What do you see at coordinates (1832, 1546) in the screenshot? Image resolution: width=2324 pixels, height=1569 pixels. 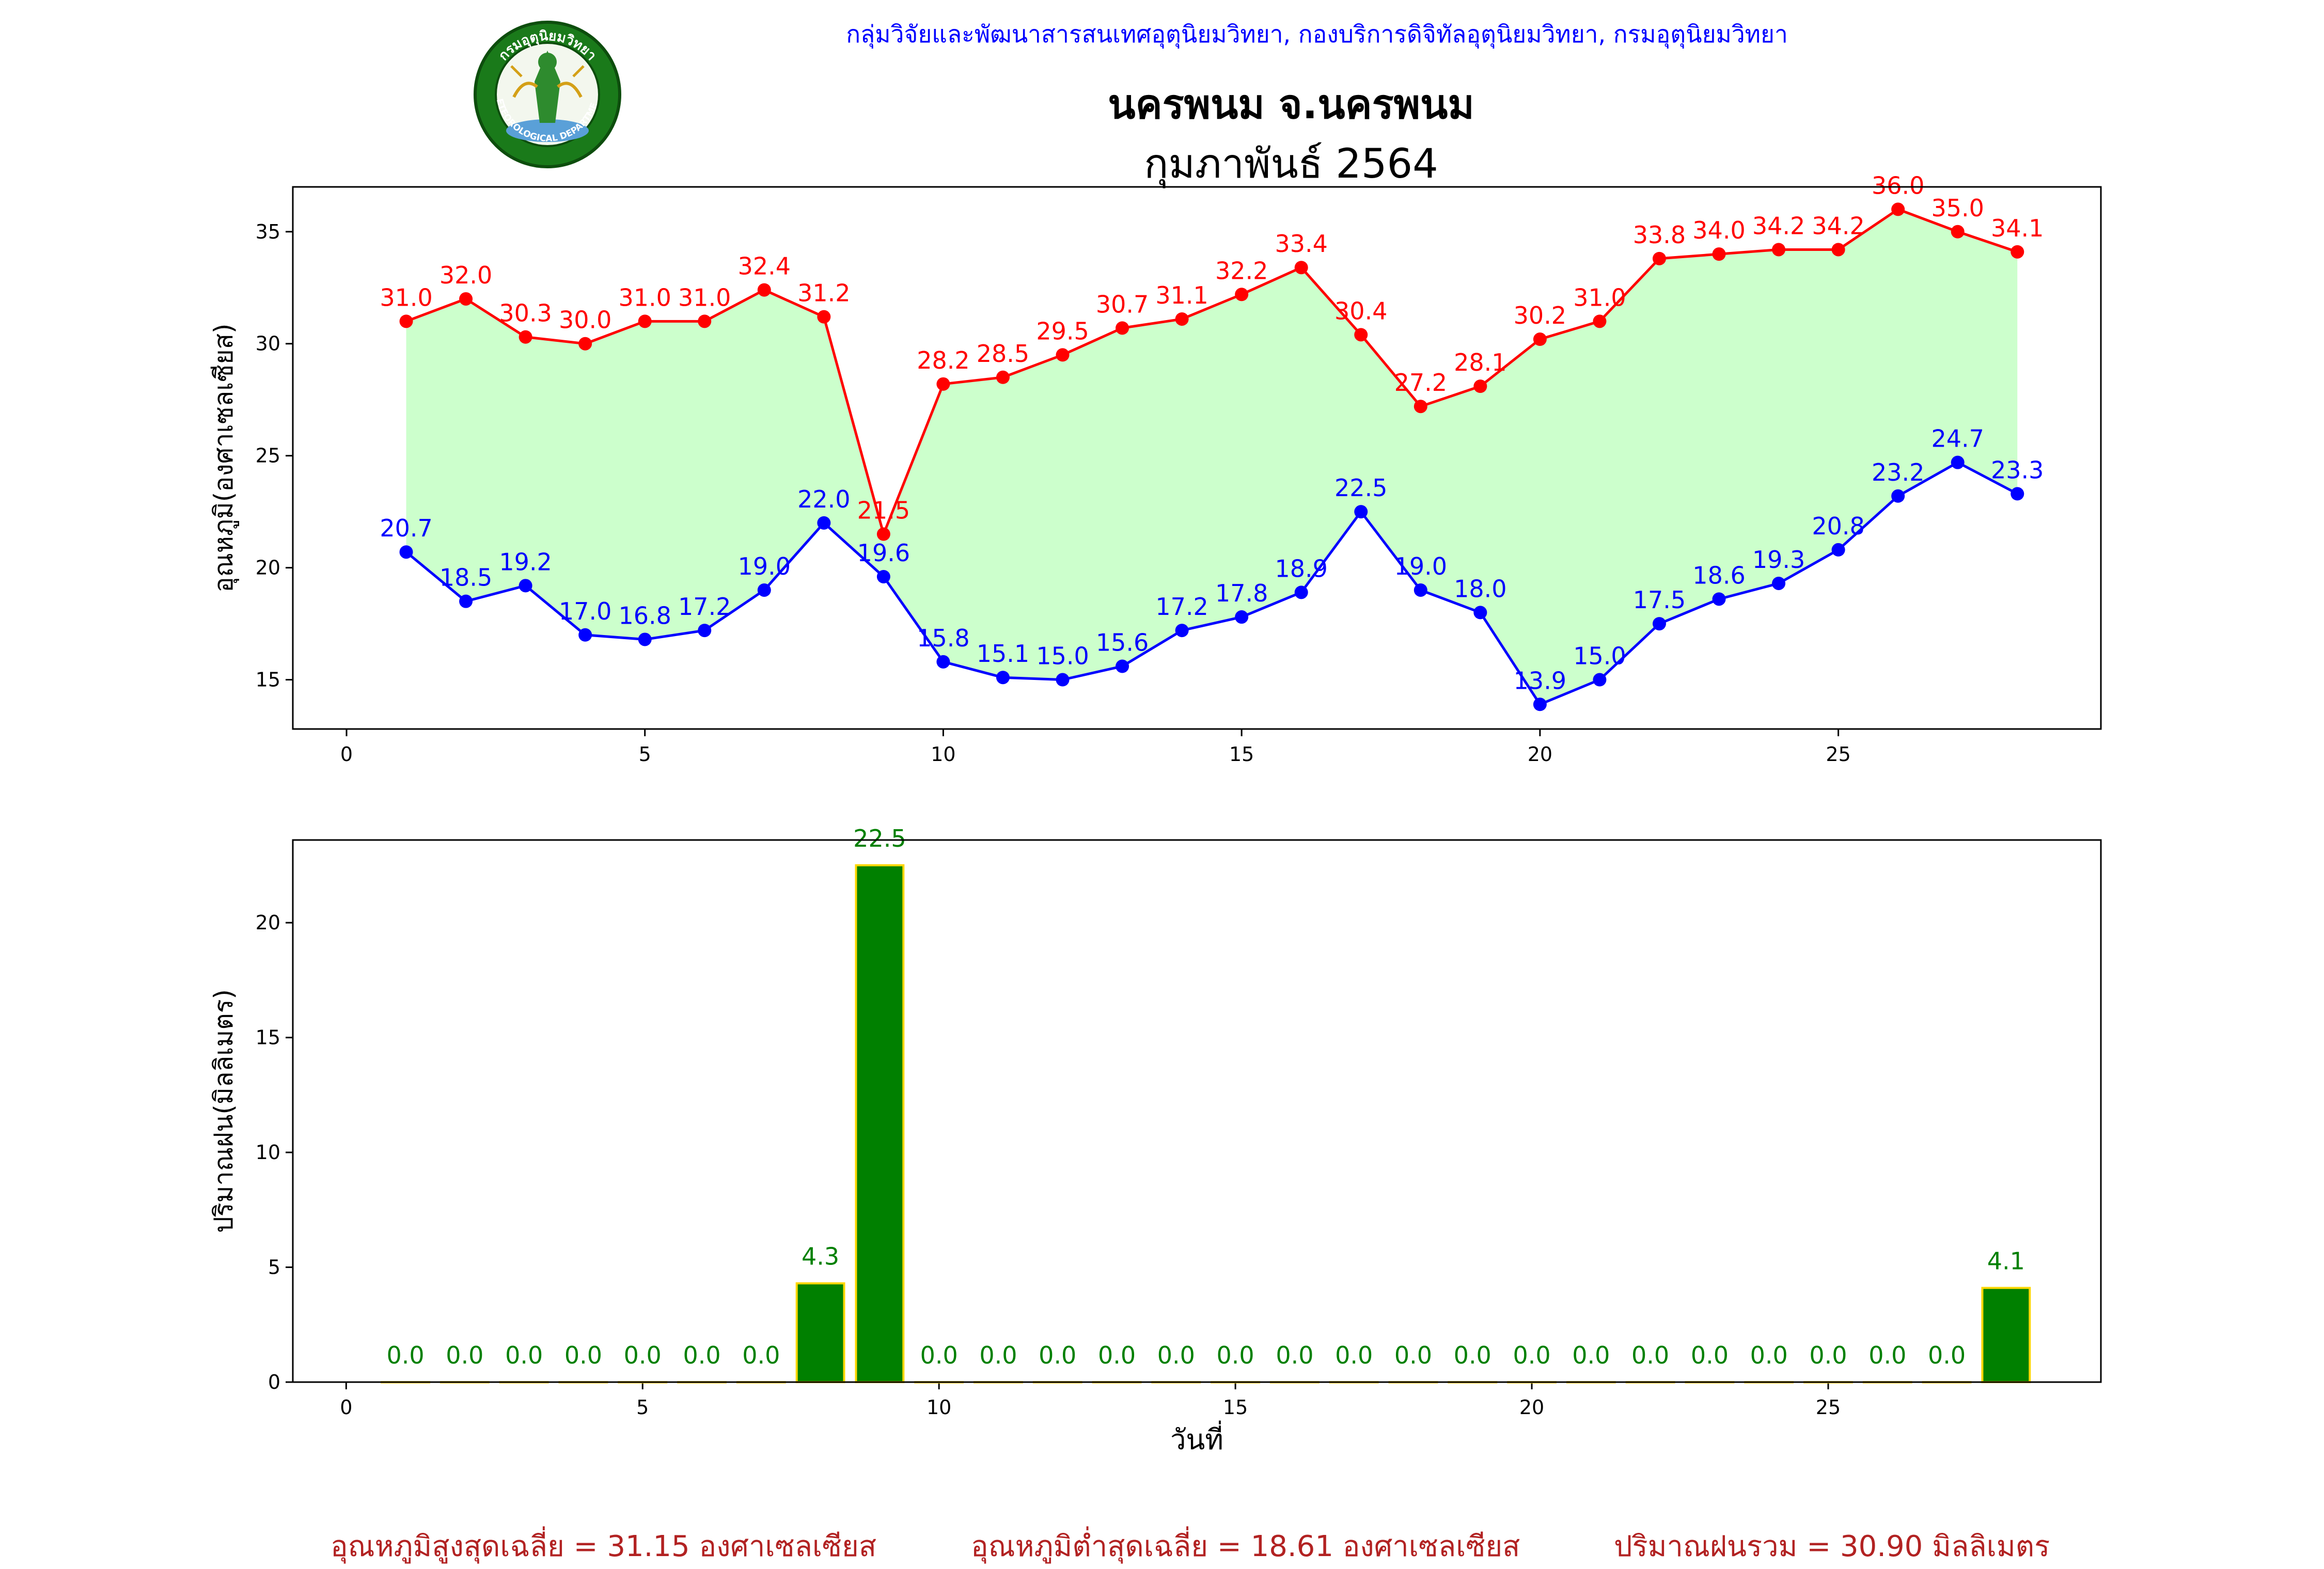 I see `summary-total-rain: ปริมาณฝนรวม = 30.90 มิลลิเมตร` at bounding box center [1832, 1546].